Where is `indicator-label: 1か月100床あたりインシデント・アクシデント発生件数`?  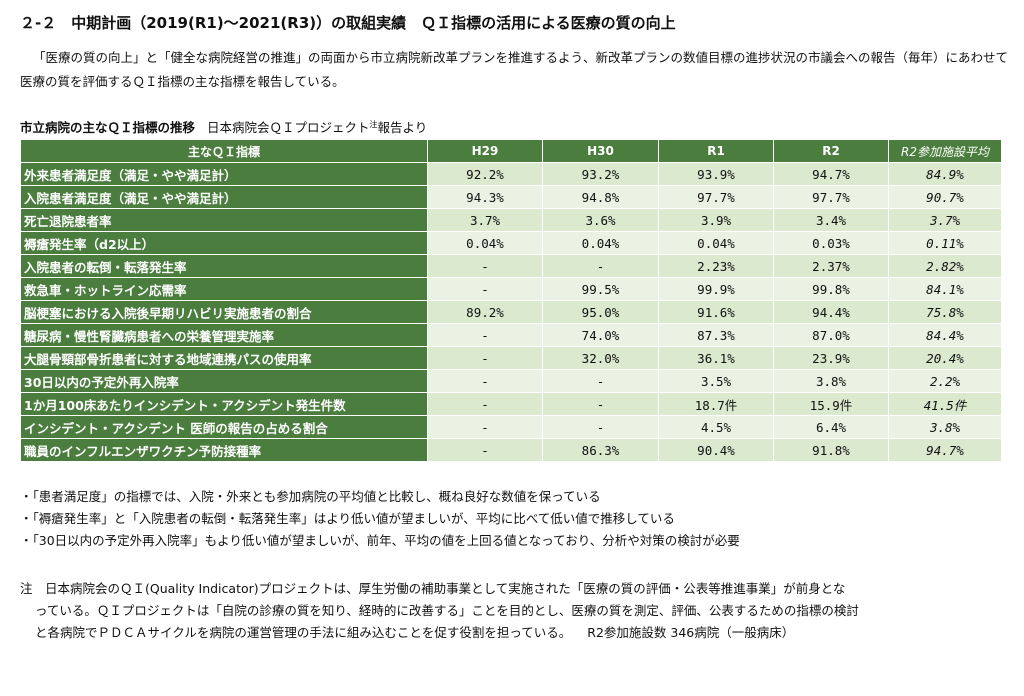
indicator-label: 1か月100床あたりインシデント・アクシデント発生件数 is located at coordinates (224, 404).